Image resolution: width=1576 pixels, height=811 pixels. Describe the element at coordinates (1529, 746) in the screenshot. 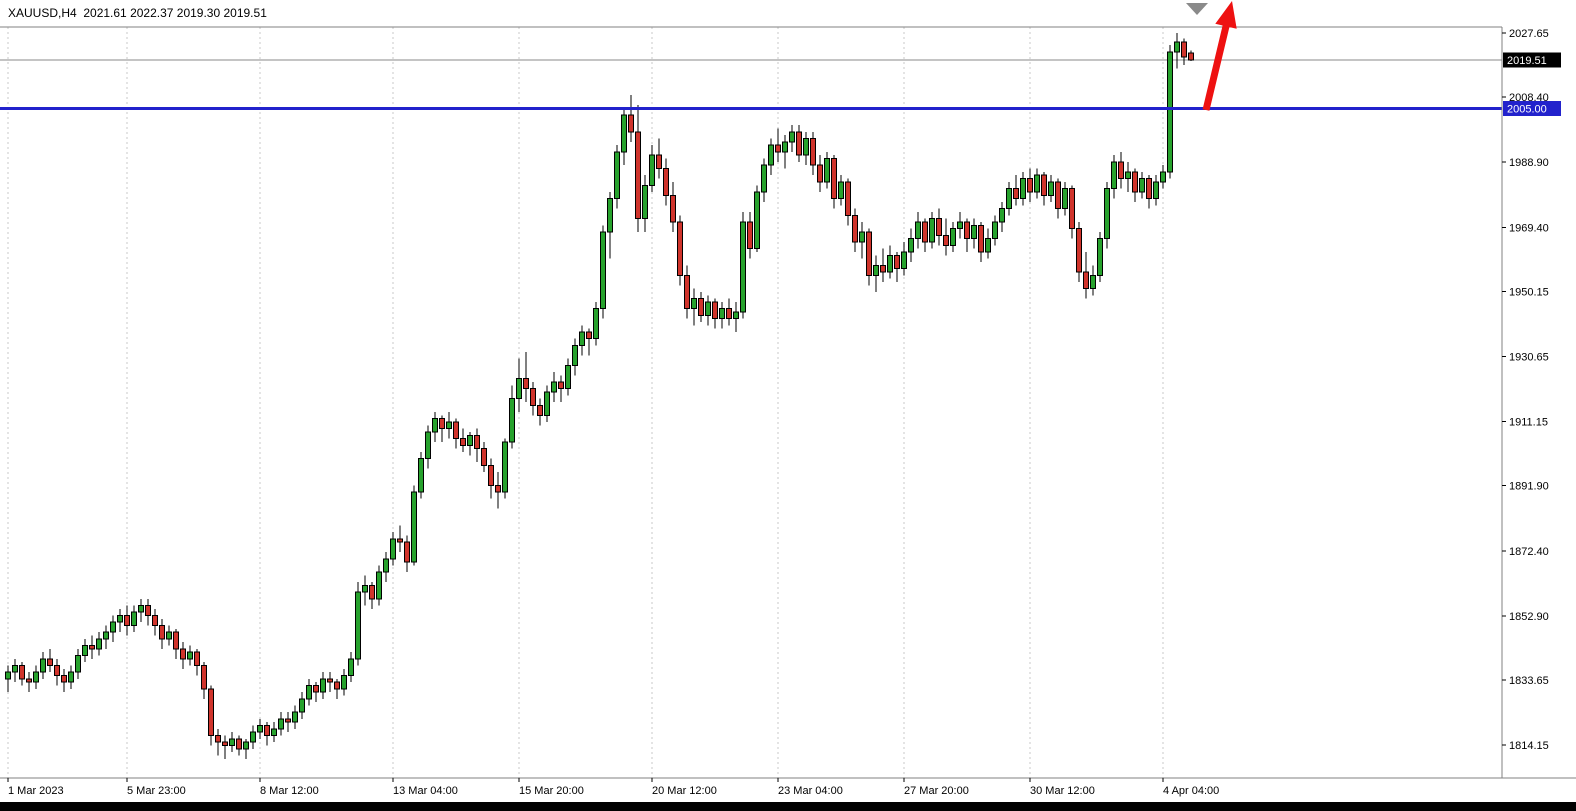

I see `price-axis-label: 1814.15` at that location.